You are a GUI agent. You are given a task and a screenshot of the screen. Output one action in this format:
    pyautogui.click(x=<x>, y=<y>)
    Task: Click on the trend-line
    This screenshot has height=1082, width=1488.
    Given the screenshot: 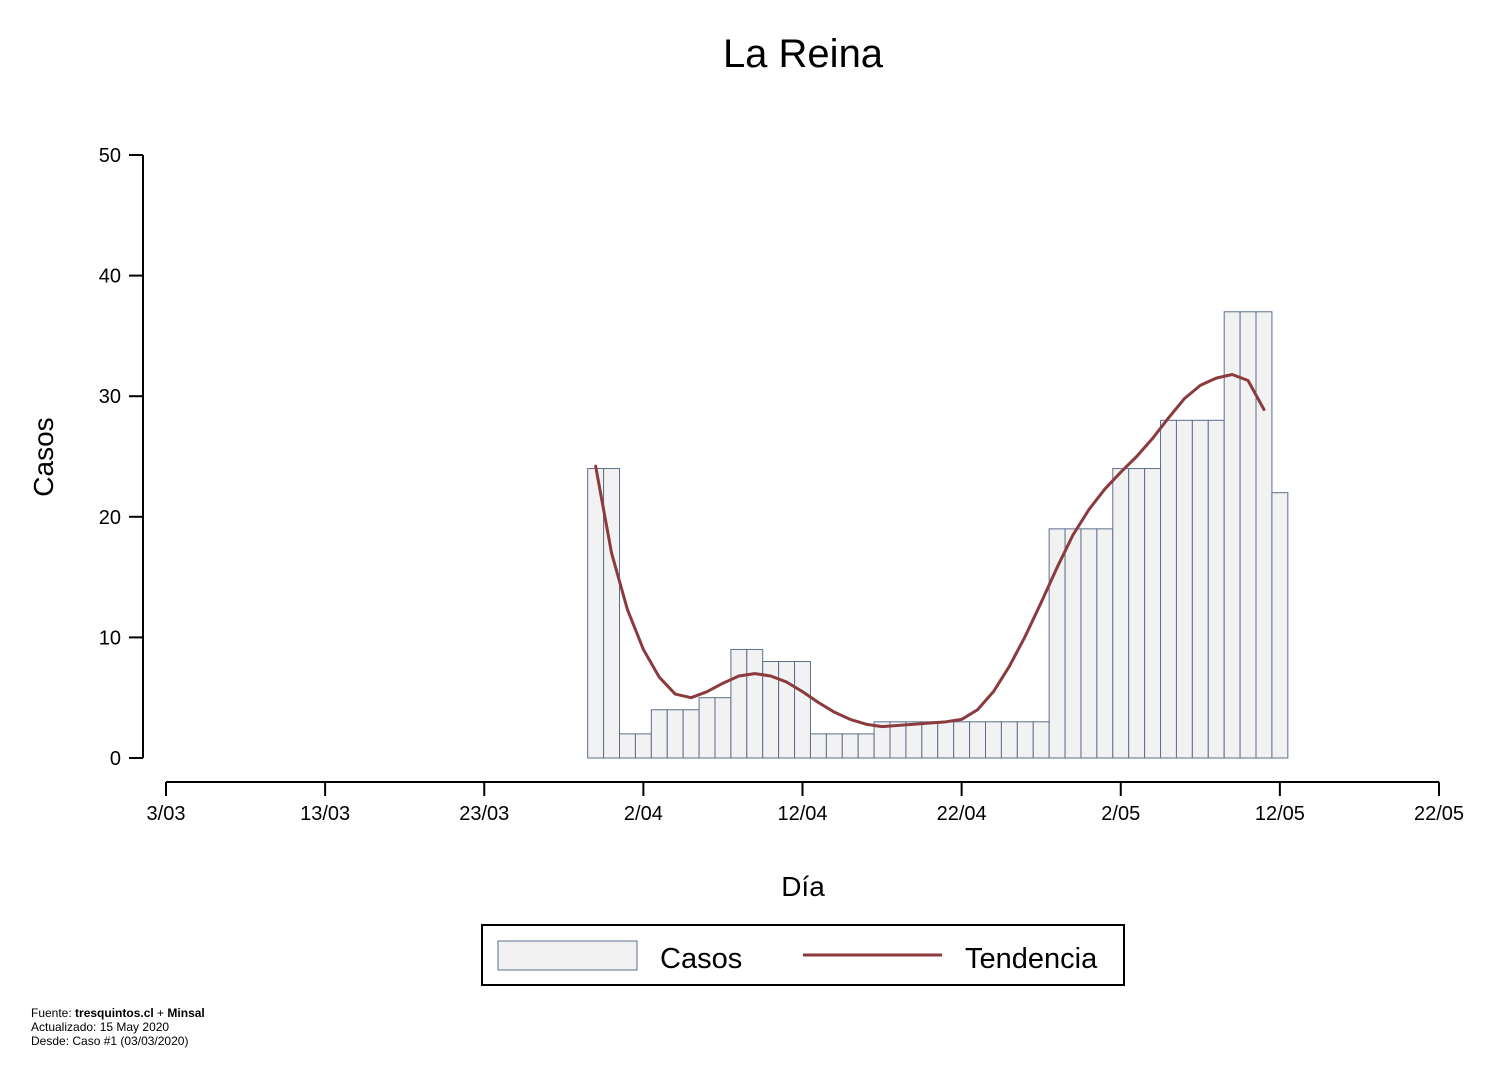 What is the action you would take?
    pyautogui.click(x=930, y=550)
    